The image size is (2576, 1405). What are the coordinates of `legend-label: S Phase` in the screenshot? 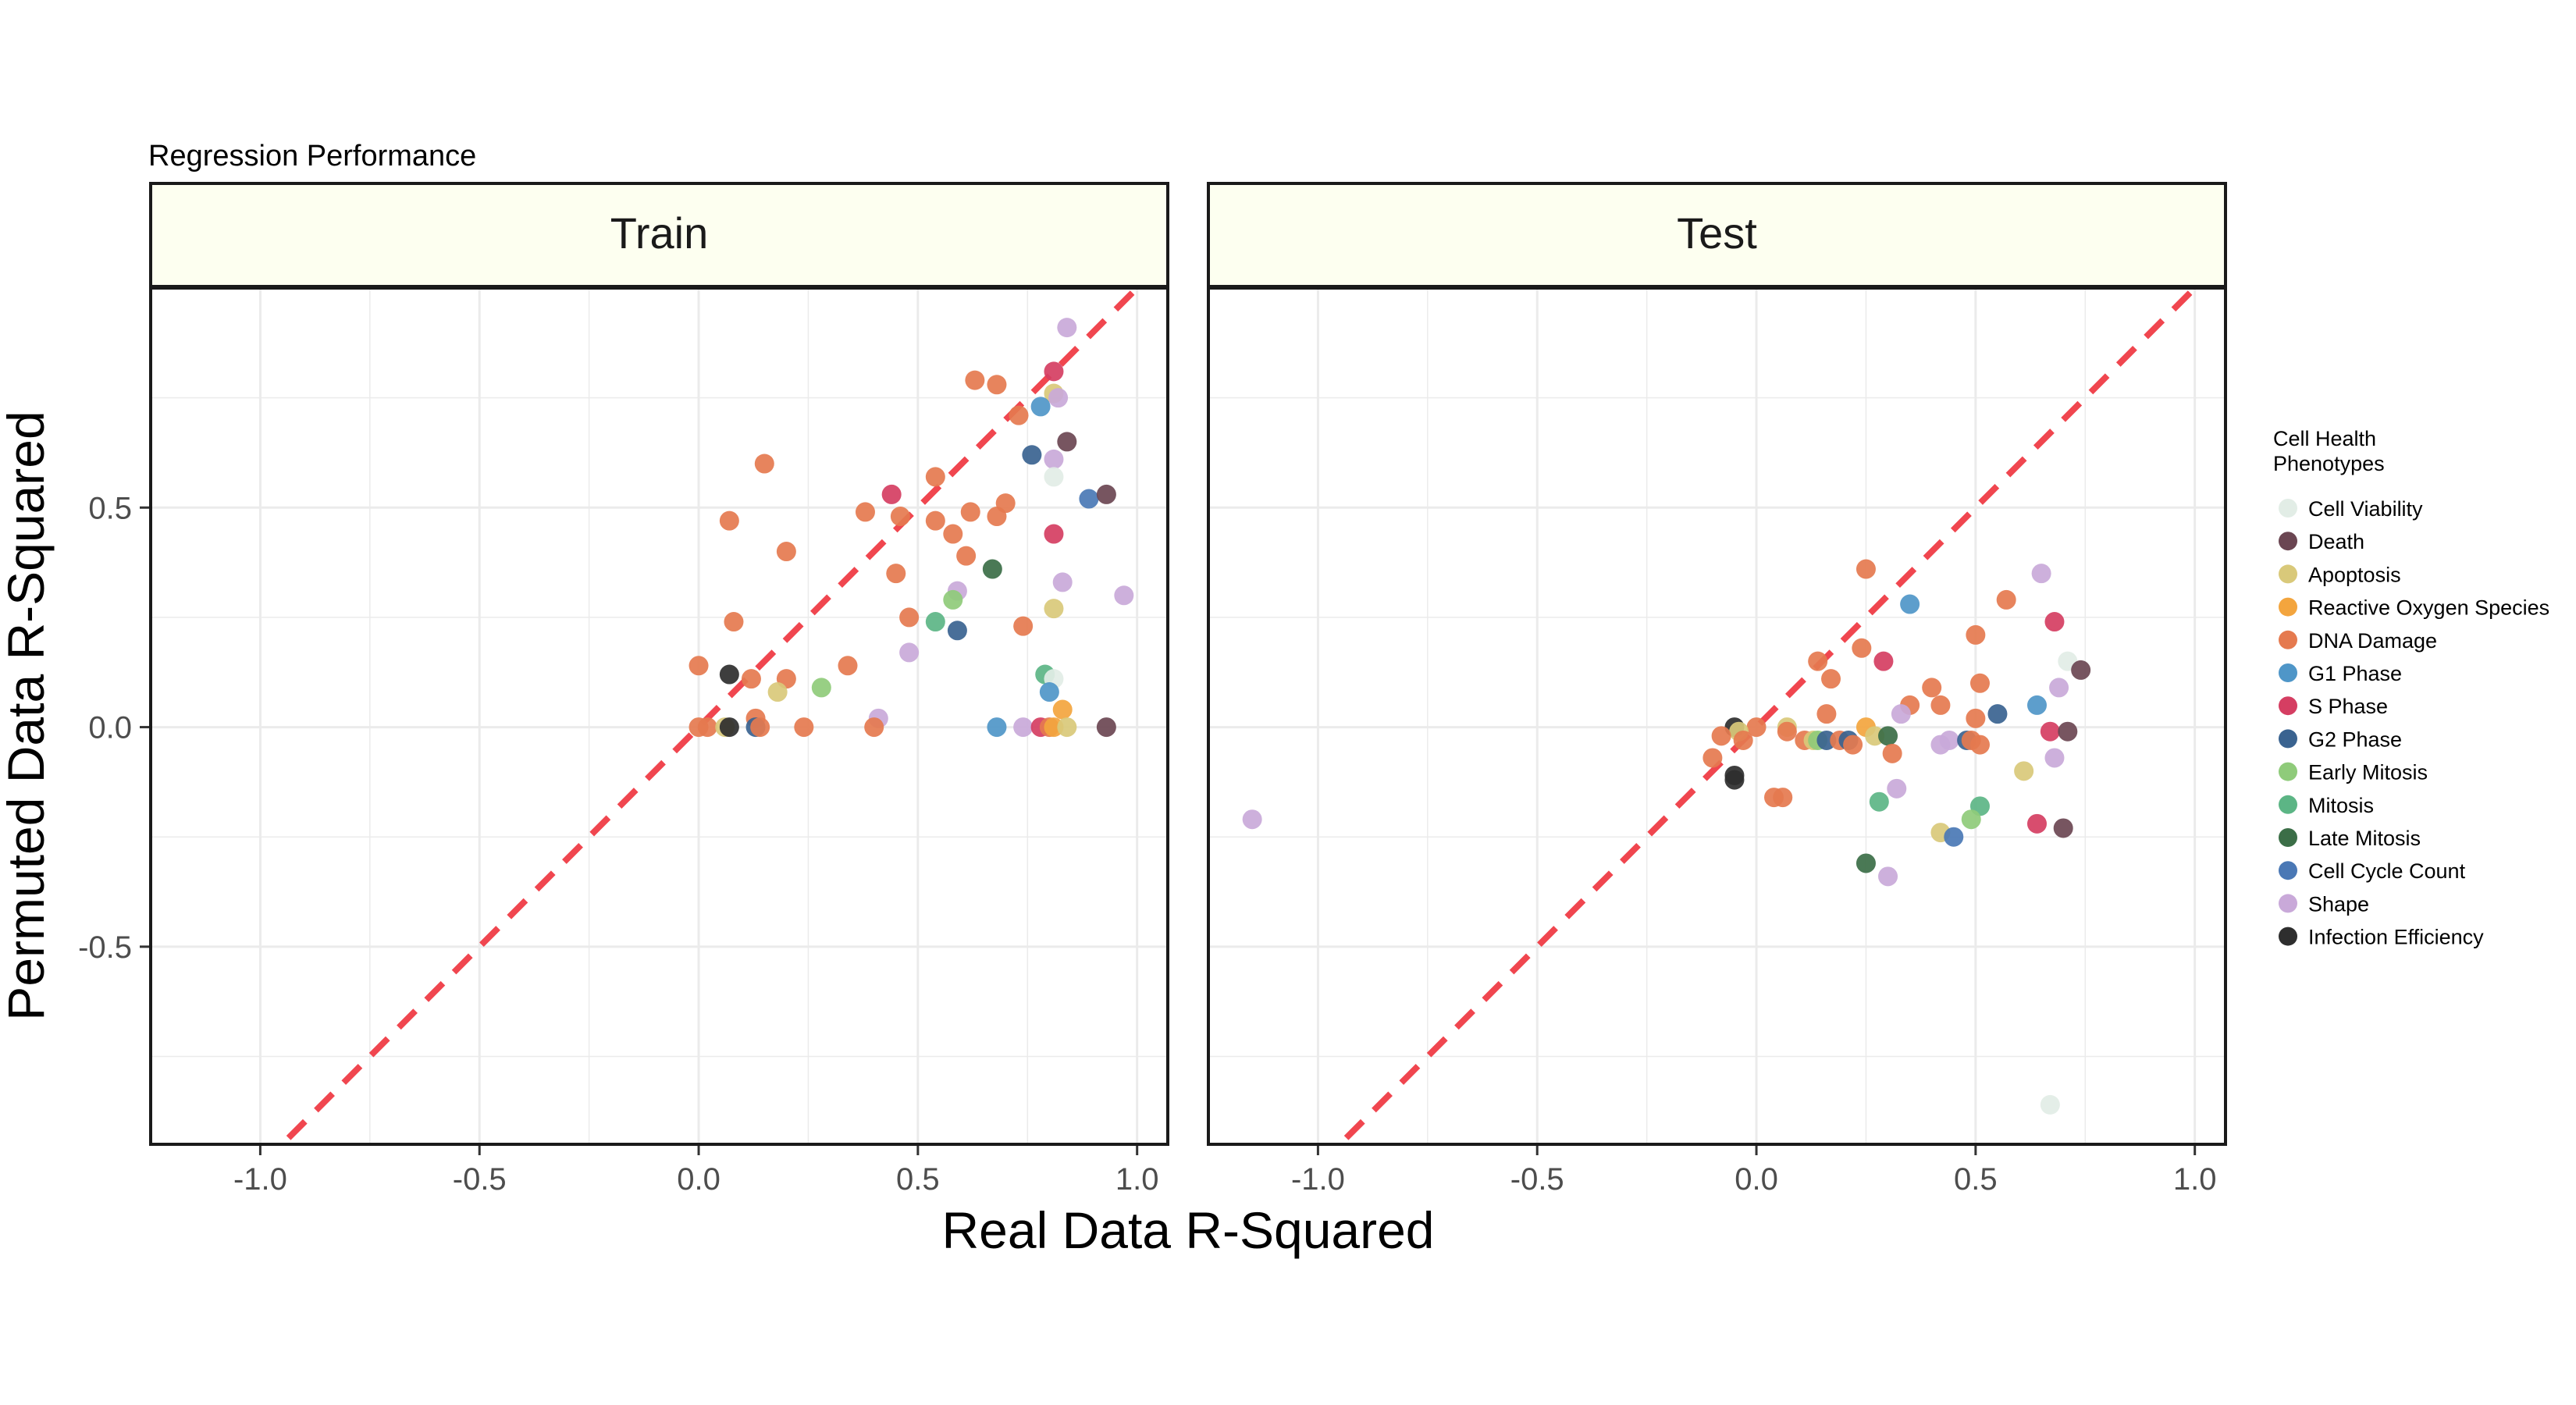 It's located at (2348, 707).